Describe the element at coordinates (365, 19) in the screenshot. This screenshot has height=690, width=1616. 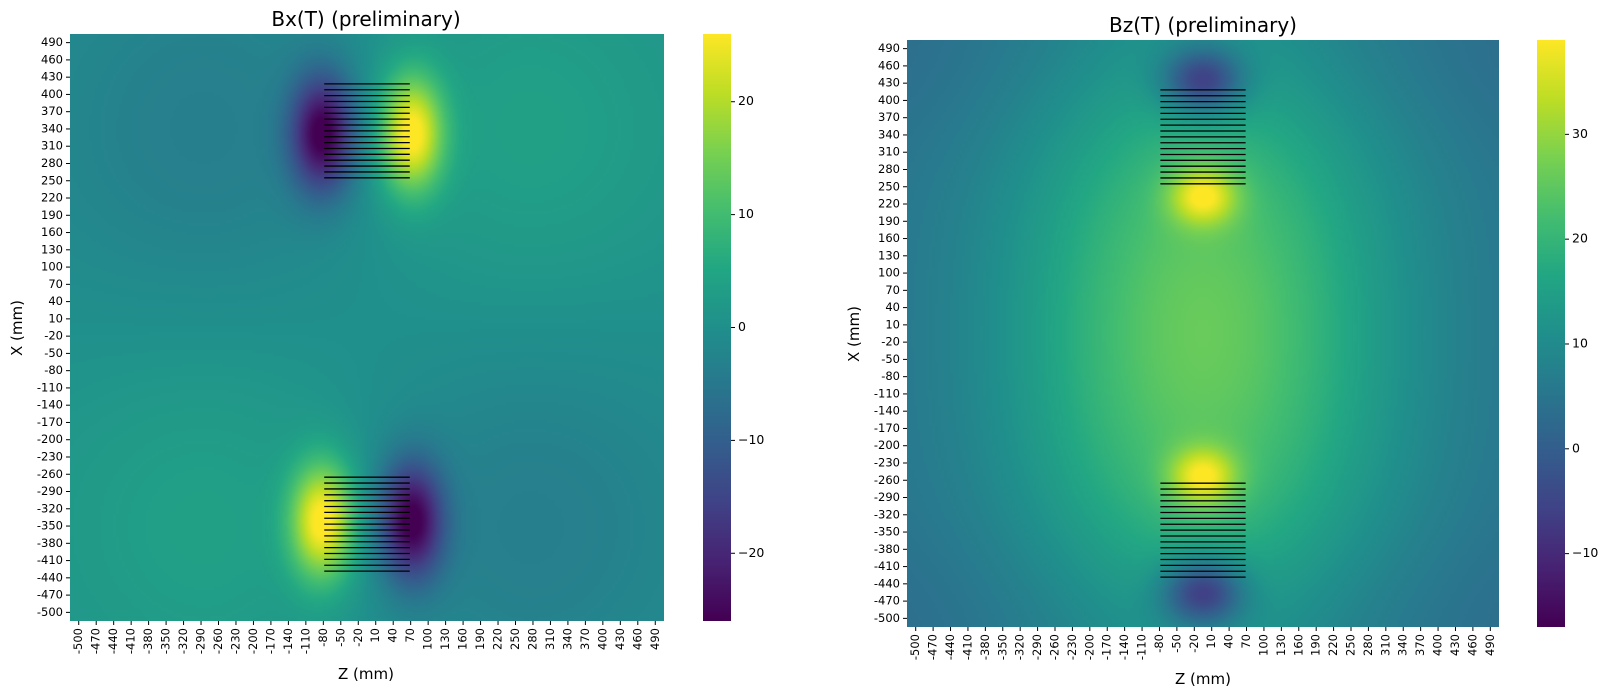
I see `chart-title: Bx(T) (preliminary)` at that location.